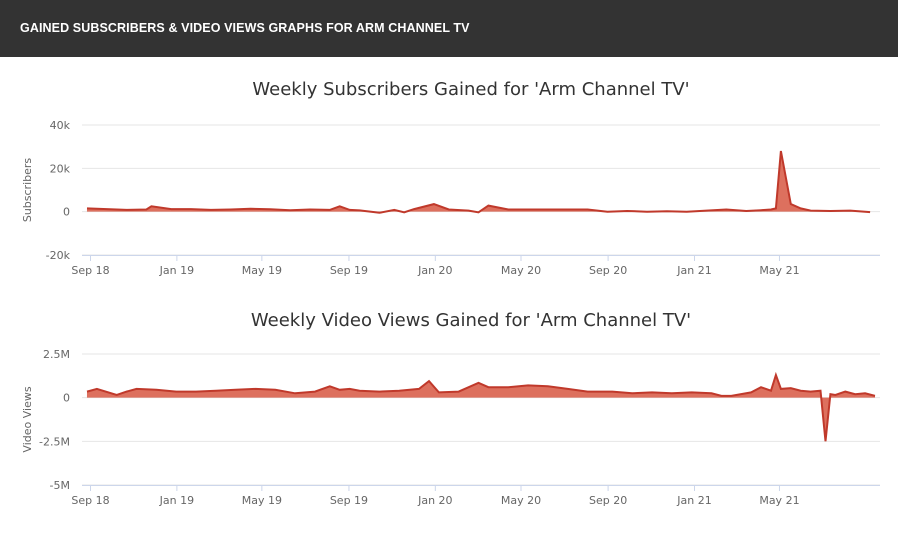  What do you see at coordinates (262, 500) in the screenshot?
I see `x-tick-label: May 19` at bounding box center [262, 500].